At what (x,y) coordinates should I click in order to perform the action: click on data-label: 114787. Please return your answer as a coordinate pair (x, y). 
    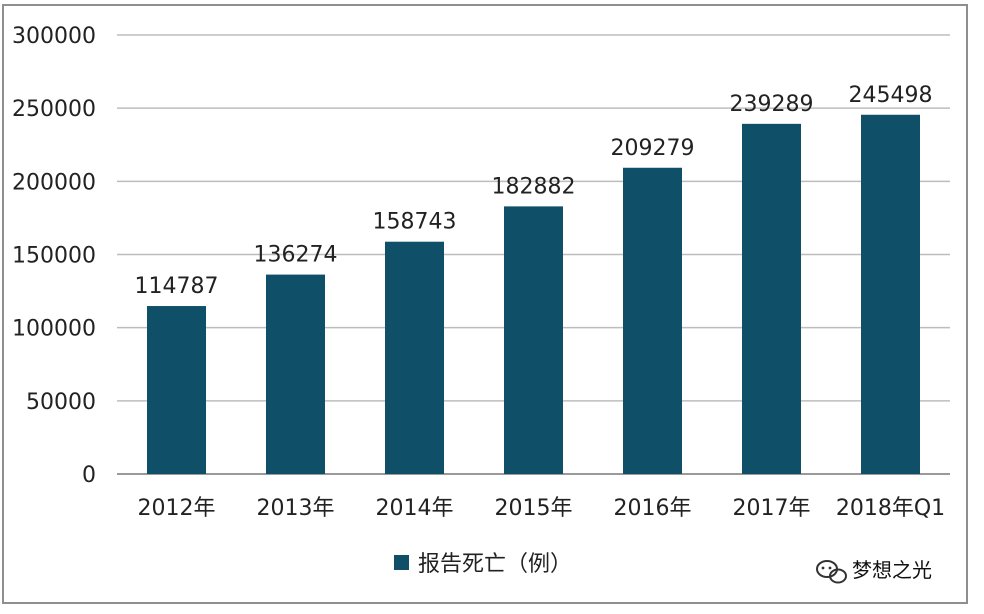
    Looking at the image, I should click on (177, 286).